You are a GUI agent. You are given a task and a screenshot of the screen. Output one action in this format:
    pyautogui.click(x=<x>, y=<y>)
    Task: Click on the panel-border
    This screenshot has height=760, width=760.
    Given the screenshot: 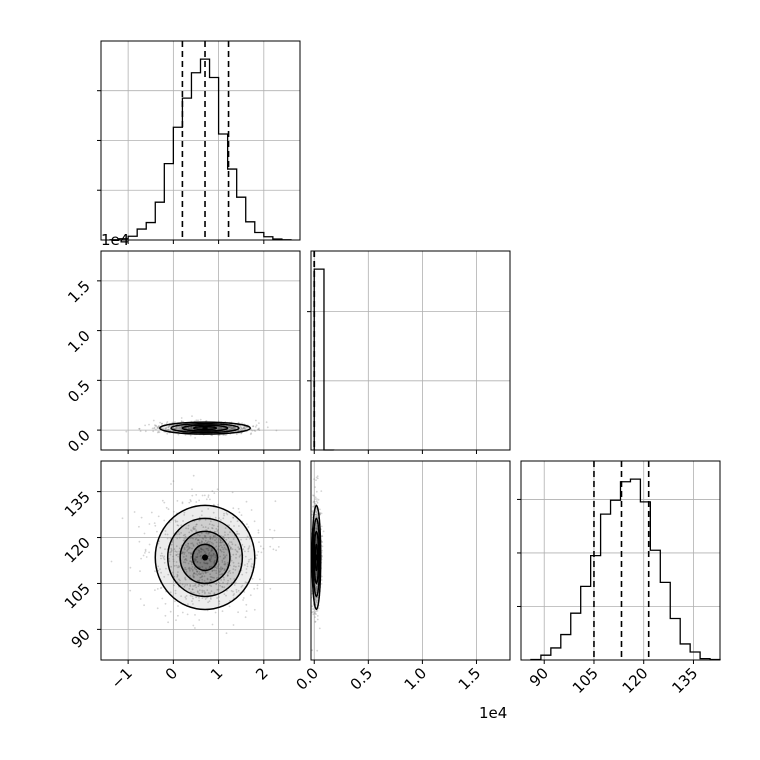 What is the action you would take?
    pyautogui.click(x=200, y=140)
    